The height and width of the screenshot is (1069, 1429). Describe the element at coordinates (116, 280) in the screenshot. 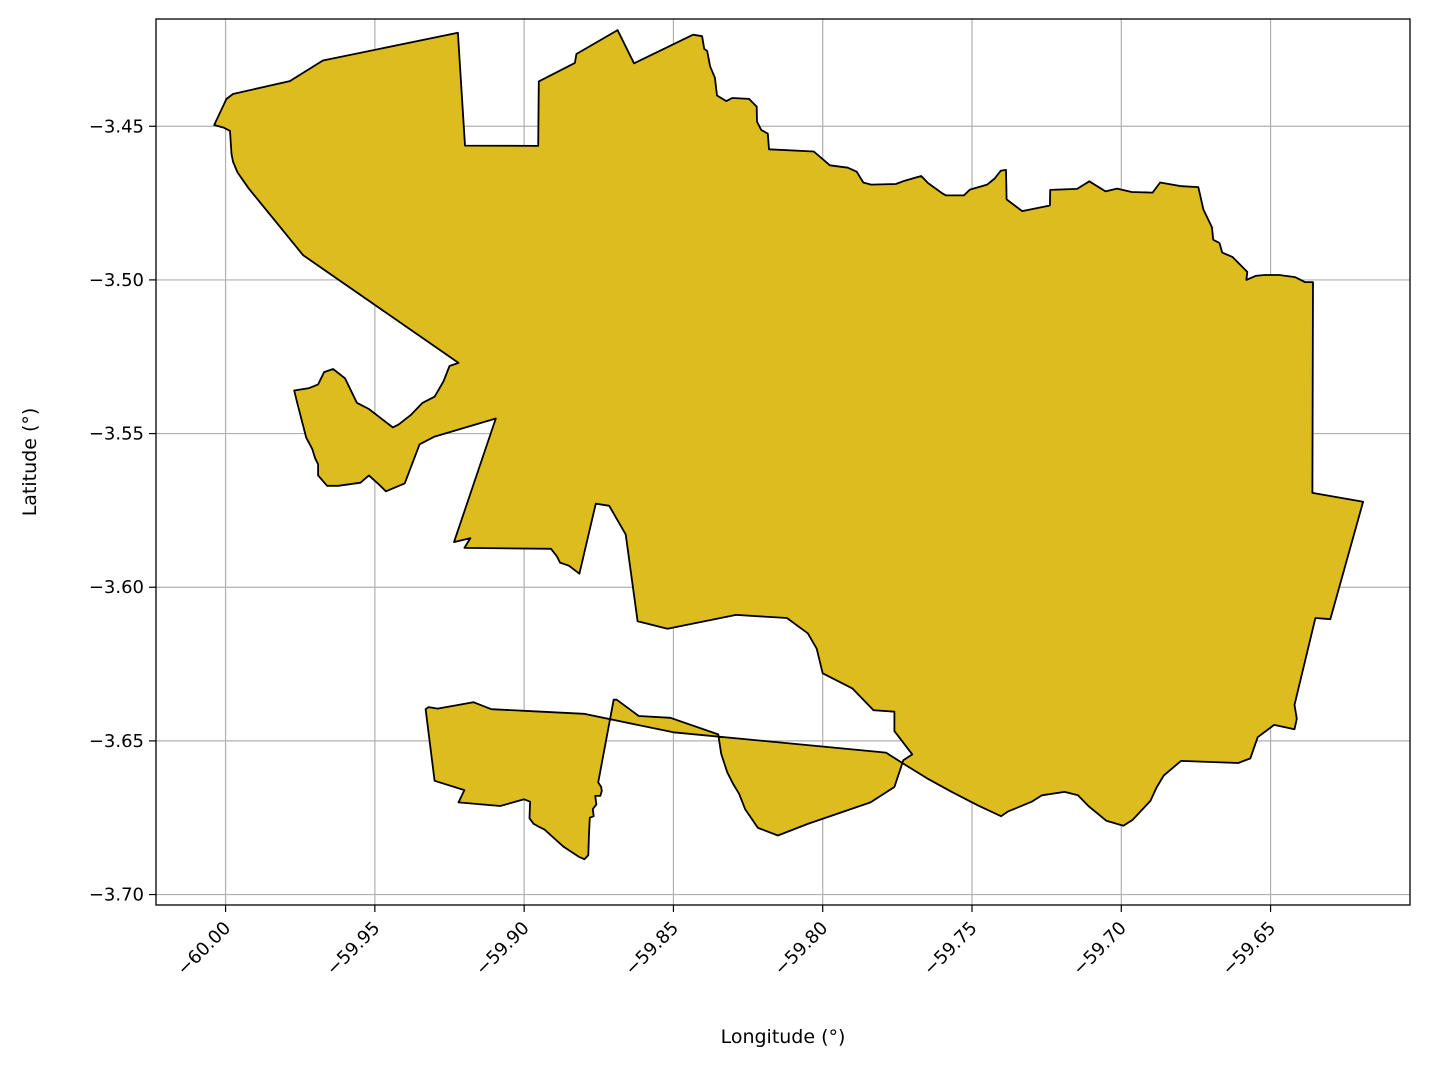

I see `y-tick-label: −3.50` at that location.